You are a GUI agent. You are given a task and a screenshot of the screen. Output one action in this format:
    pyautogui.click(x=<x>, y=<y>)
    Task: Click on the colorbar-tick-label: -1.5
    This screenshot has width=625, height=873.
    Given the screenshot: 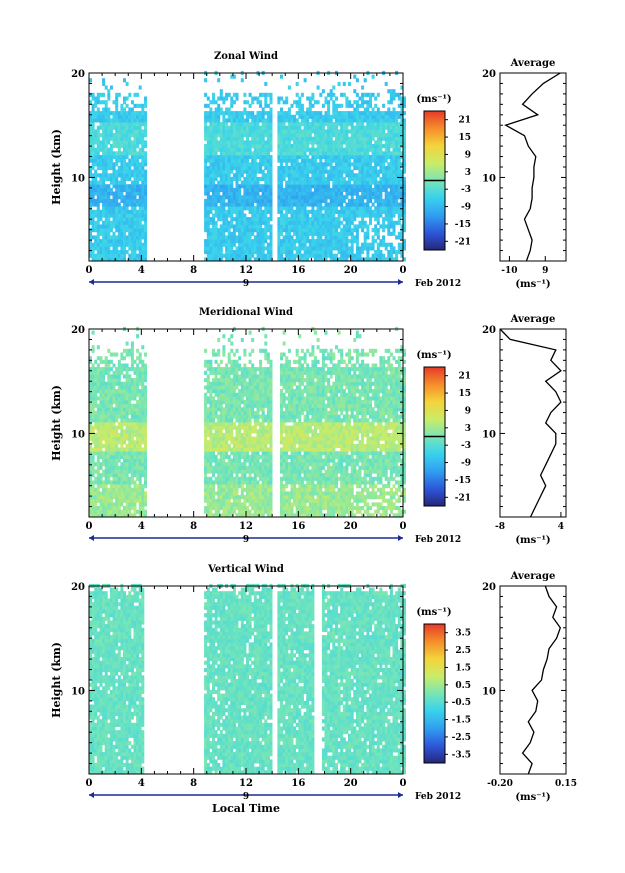 What is the action you would take?
    pyautogui.click(x=461, y=721)
    